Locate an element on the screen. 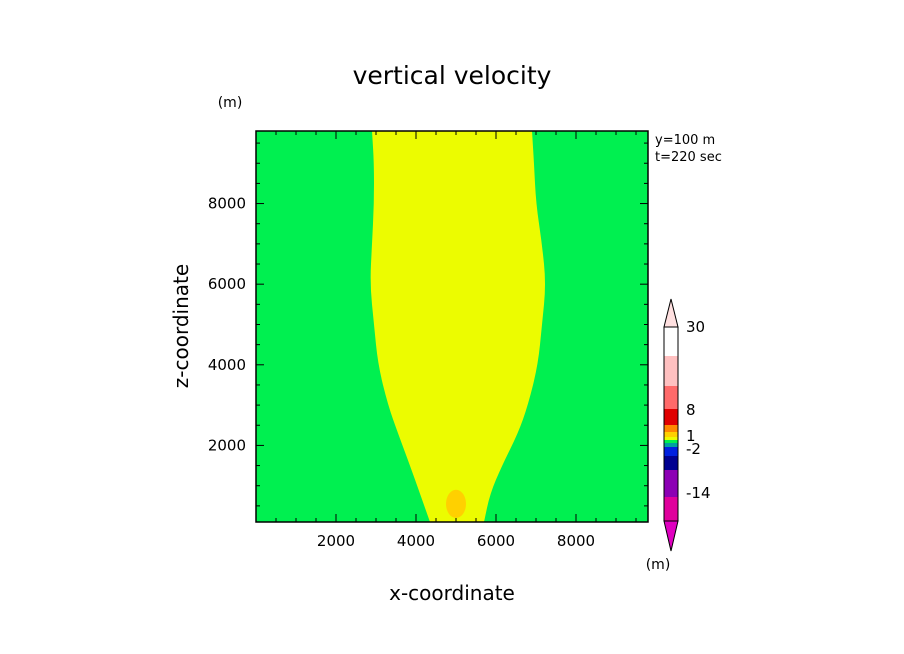  plume-region is located at coordinates (457, 326).